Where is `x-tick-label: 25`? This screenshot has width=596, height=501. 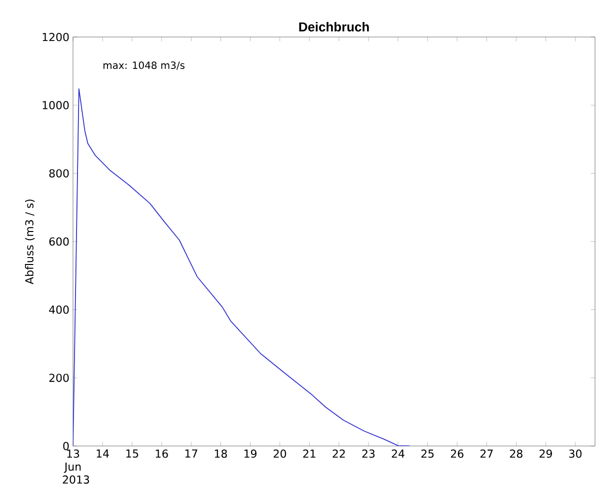 x-tick-label: 25 is located at coordinates (427, 454).